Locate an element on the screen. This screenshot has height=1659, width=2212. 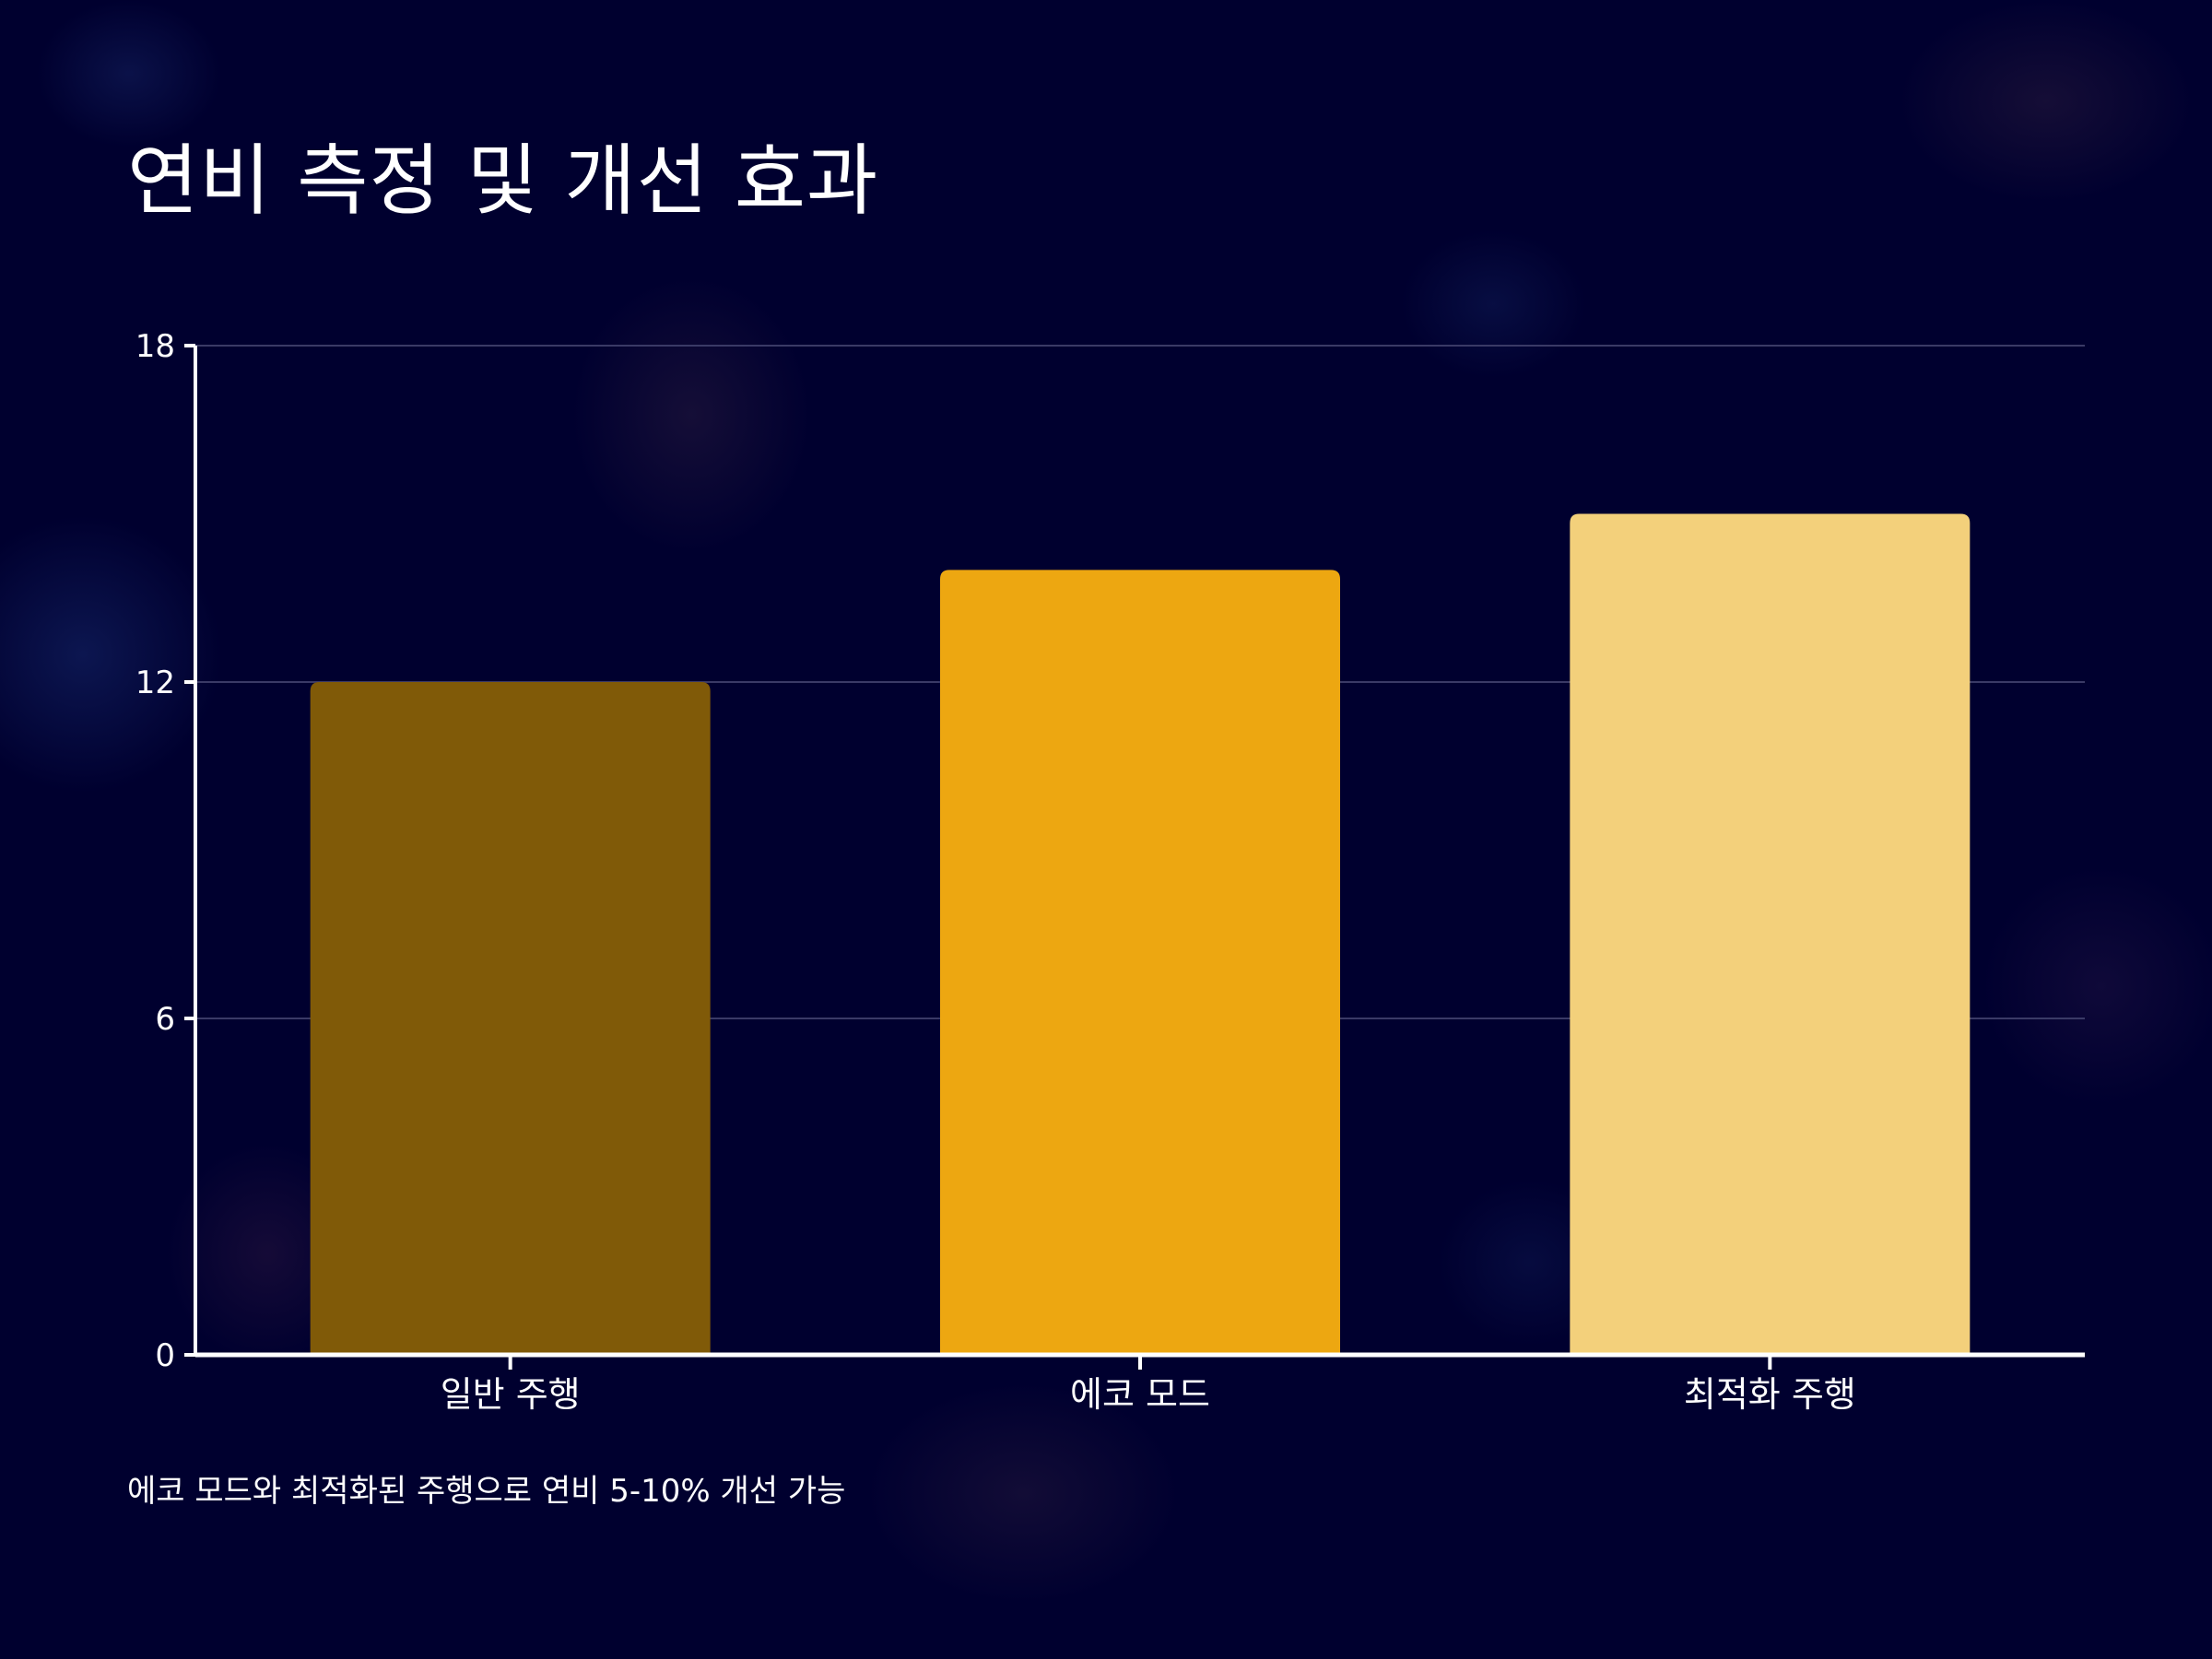
x-category-label: 최적화 주행 is located at coordinates (1770, 1394).